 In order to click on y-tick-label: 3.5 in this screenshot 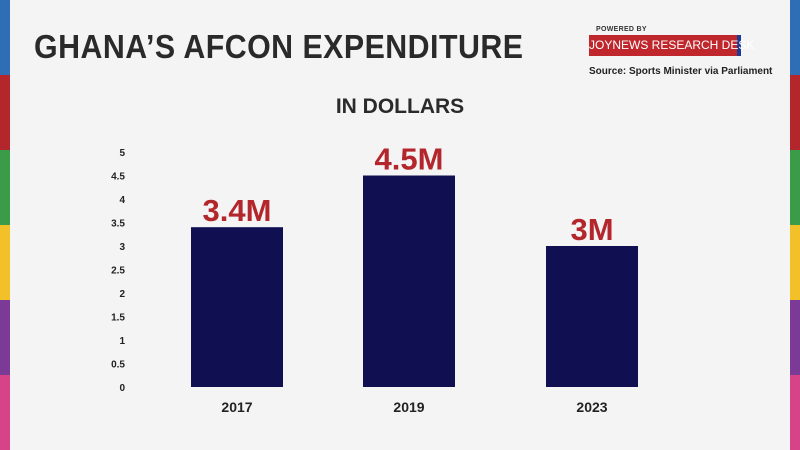, I will do `click(118, 224)`.